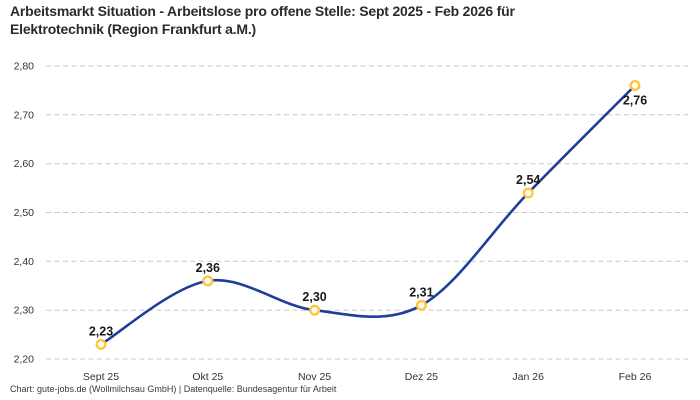  I want to click on y-tick-label: 2,20, so click(24, 360).